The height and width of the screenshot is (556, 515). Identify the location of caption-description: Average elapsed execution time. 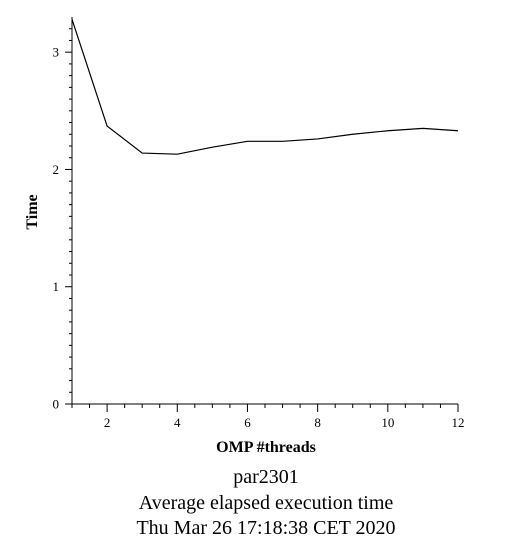
(266, 503).